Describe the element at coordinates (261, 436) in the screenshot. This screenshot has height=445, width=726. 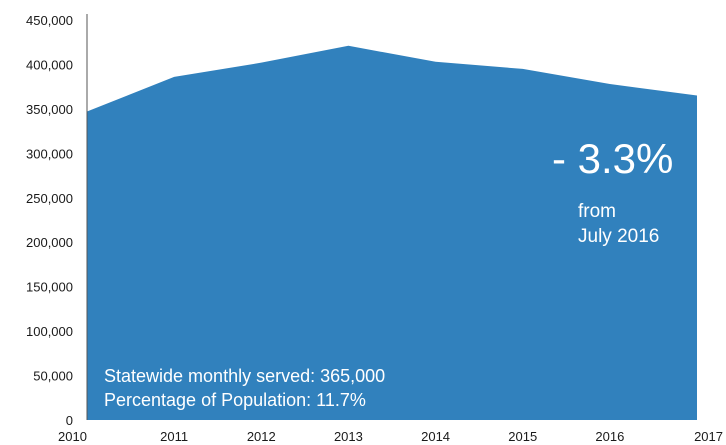
I see `x-tick-label: 2012` at that location.